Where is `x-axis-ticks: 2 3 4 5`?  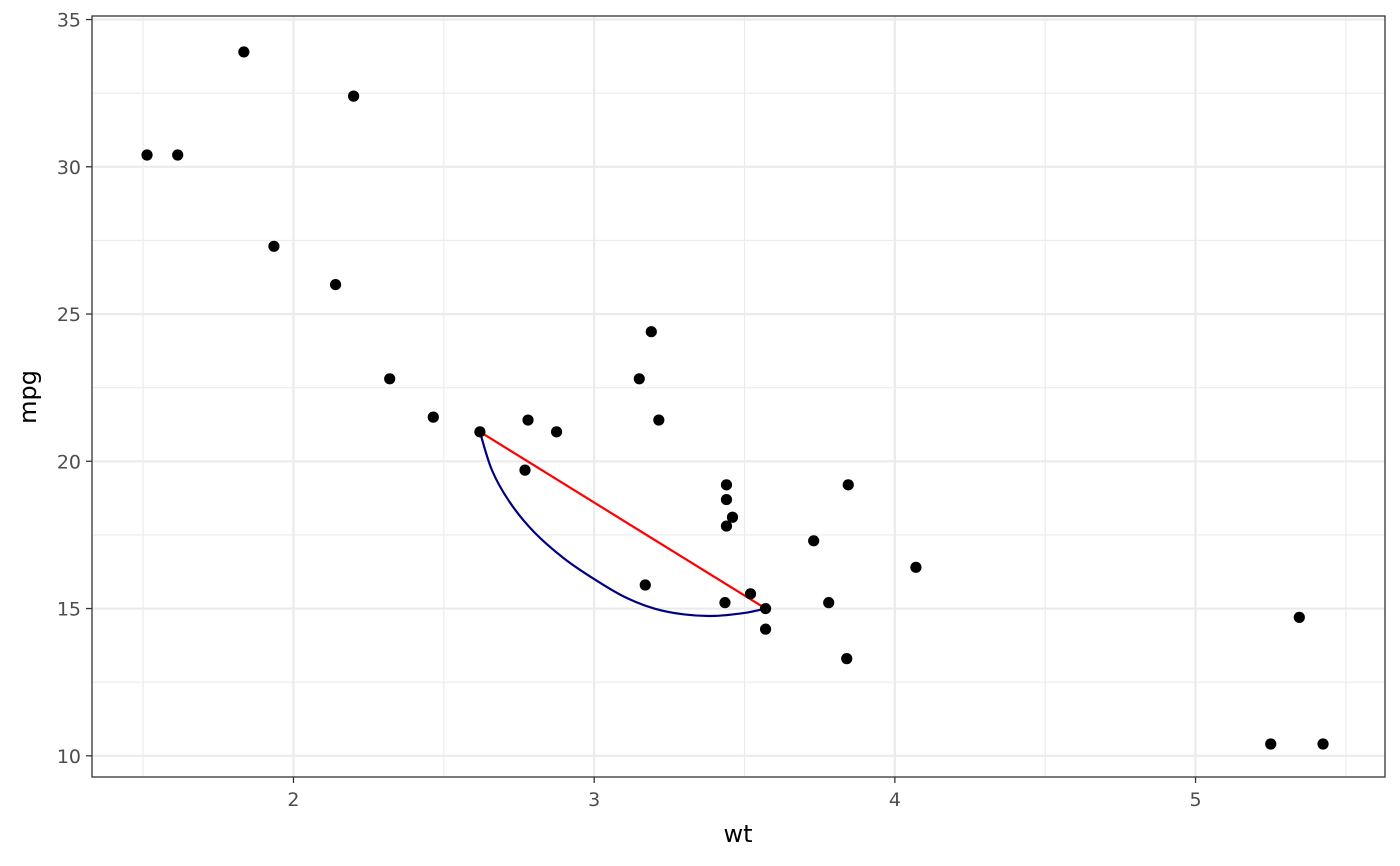
x-axis-ticks: 2 3 4 5 is located at coordinates (744, 794).